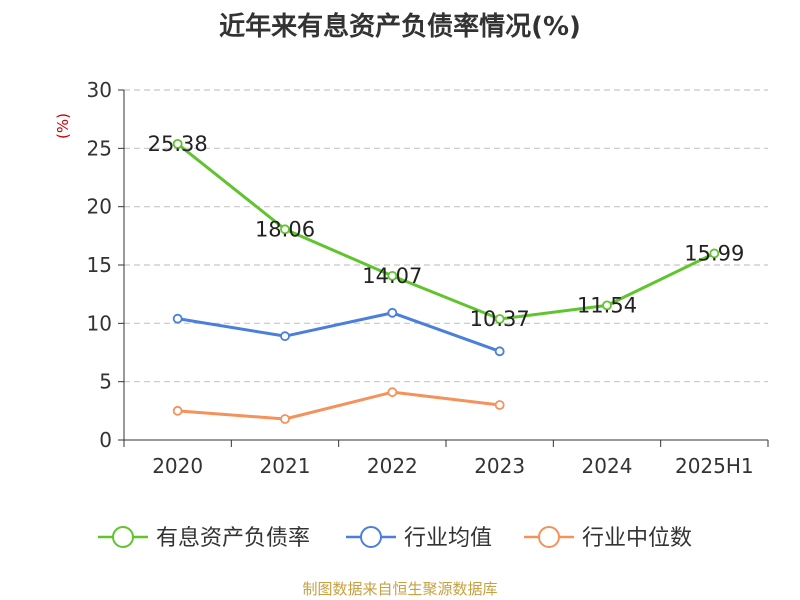  I want to click on legend-label: 行业均值, so click(448, 538).